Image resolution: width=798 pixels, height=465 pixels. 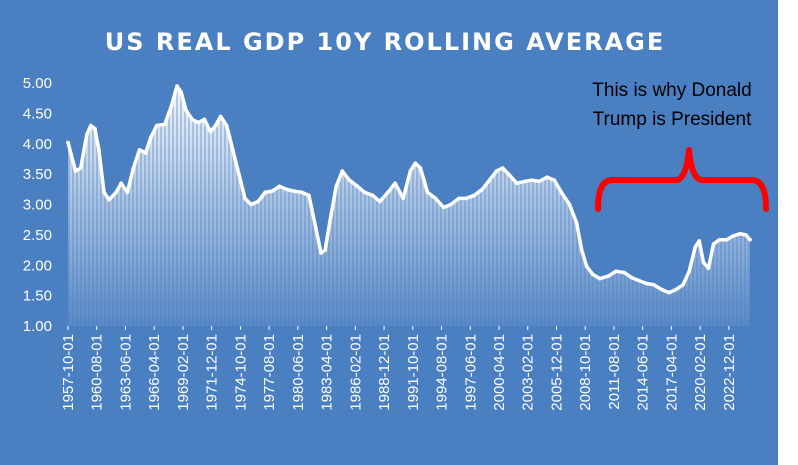 What do you see at coordinates (125, 372) in the screenshot?
I see `x-tick-label: 1963-06-01` at bounding box center [125, 372].